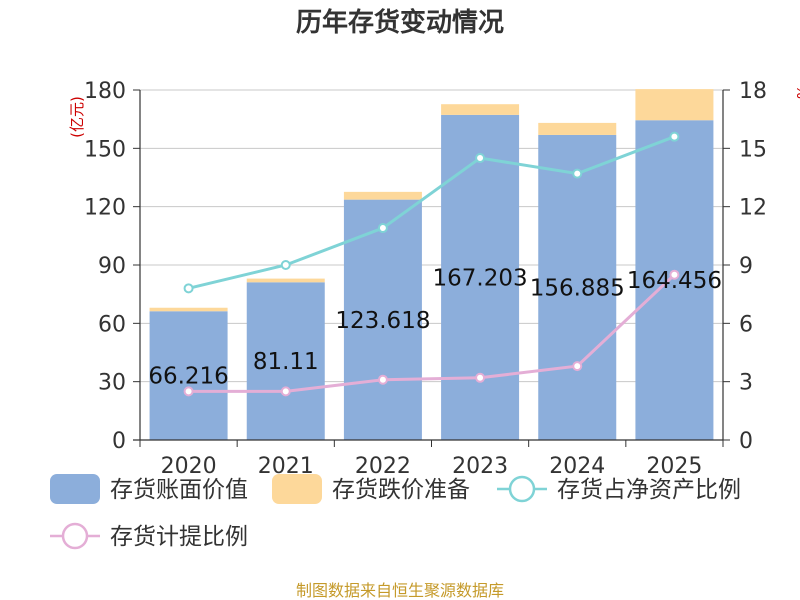  What do you see at coordinates (649, 490) in the screenshot?
I see `legend-label: 存货占净资产比例` at bounding box center [649, 490].